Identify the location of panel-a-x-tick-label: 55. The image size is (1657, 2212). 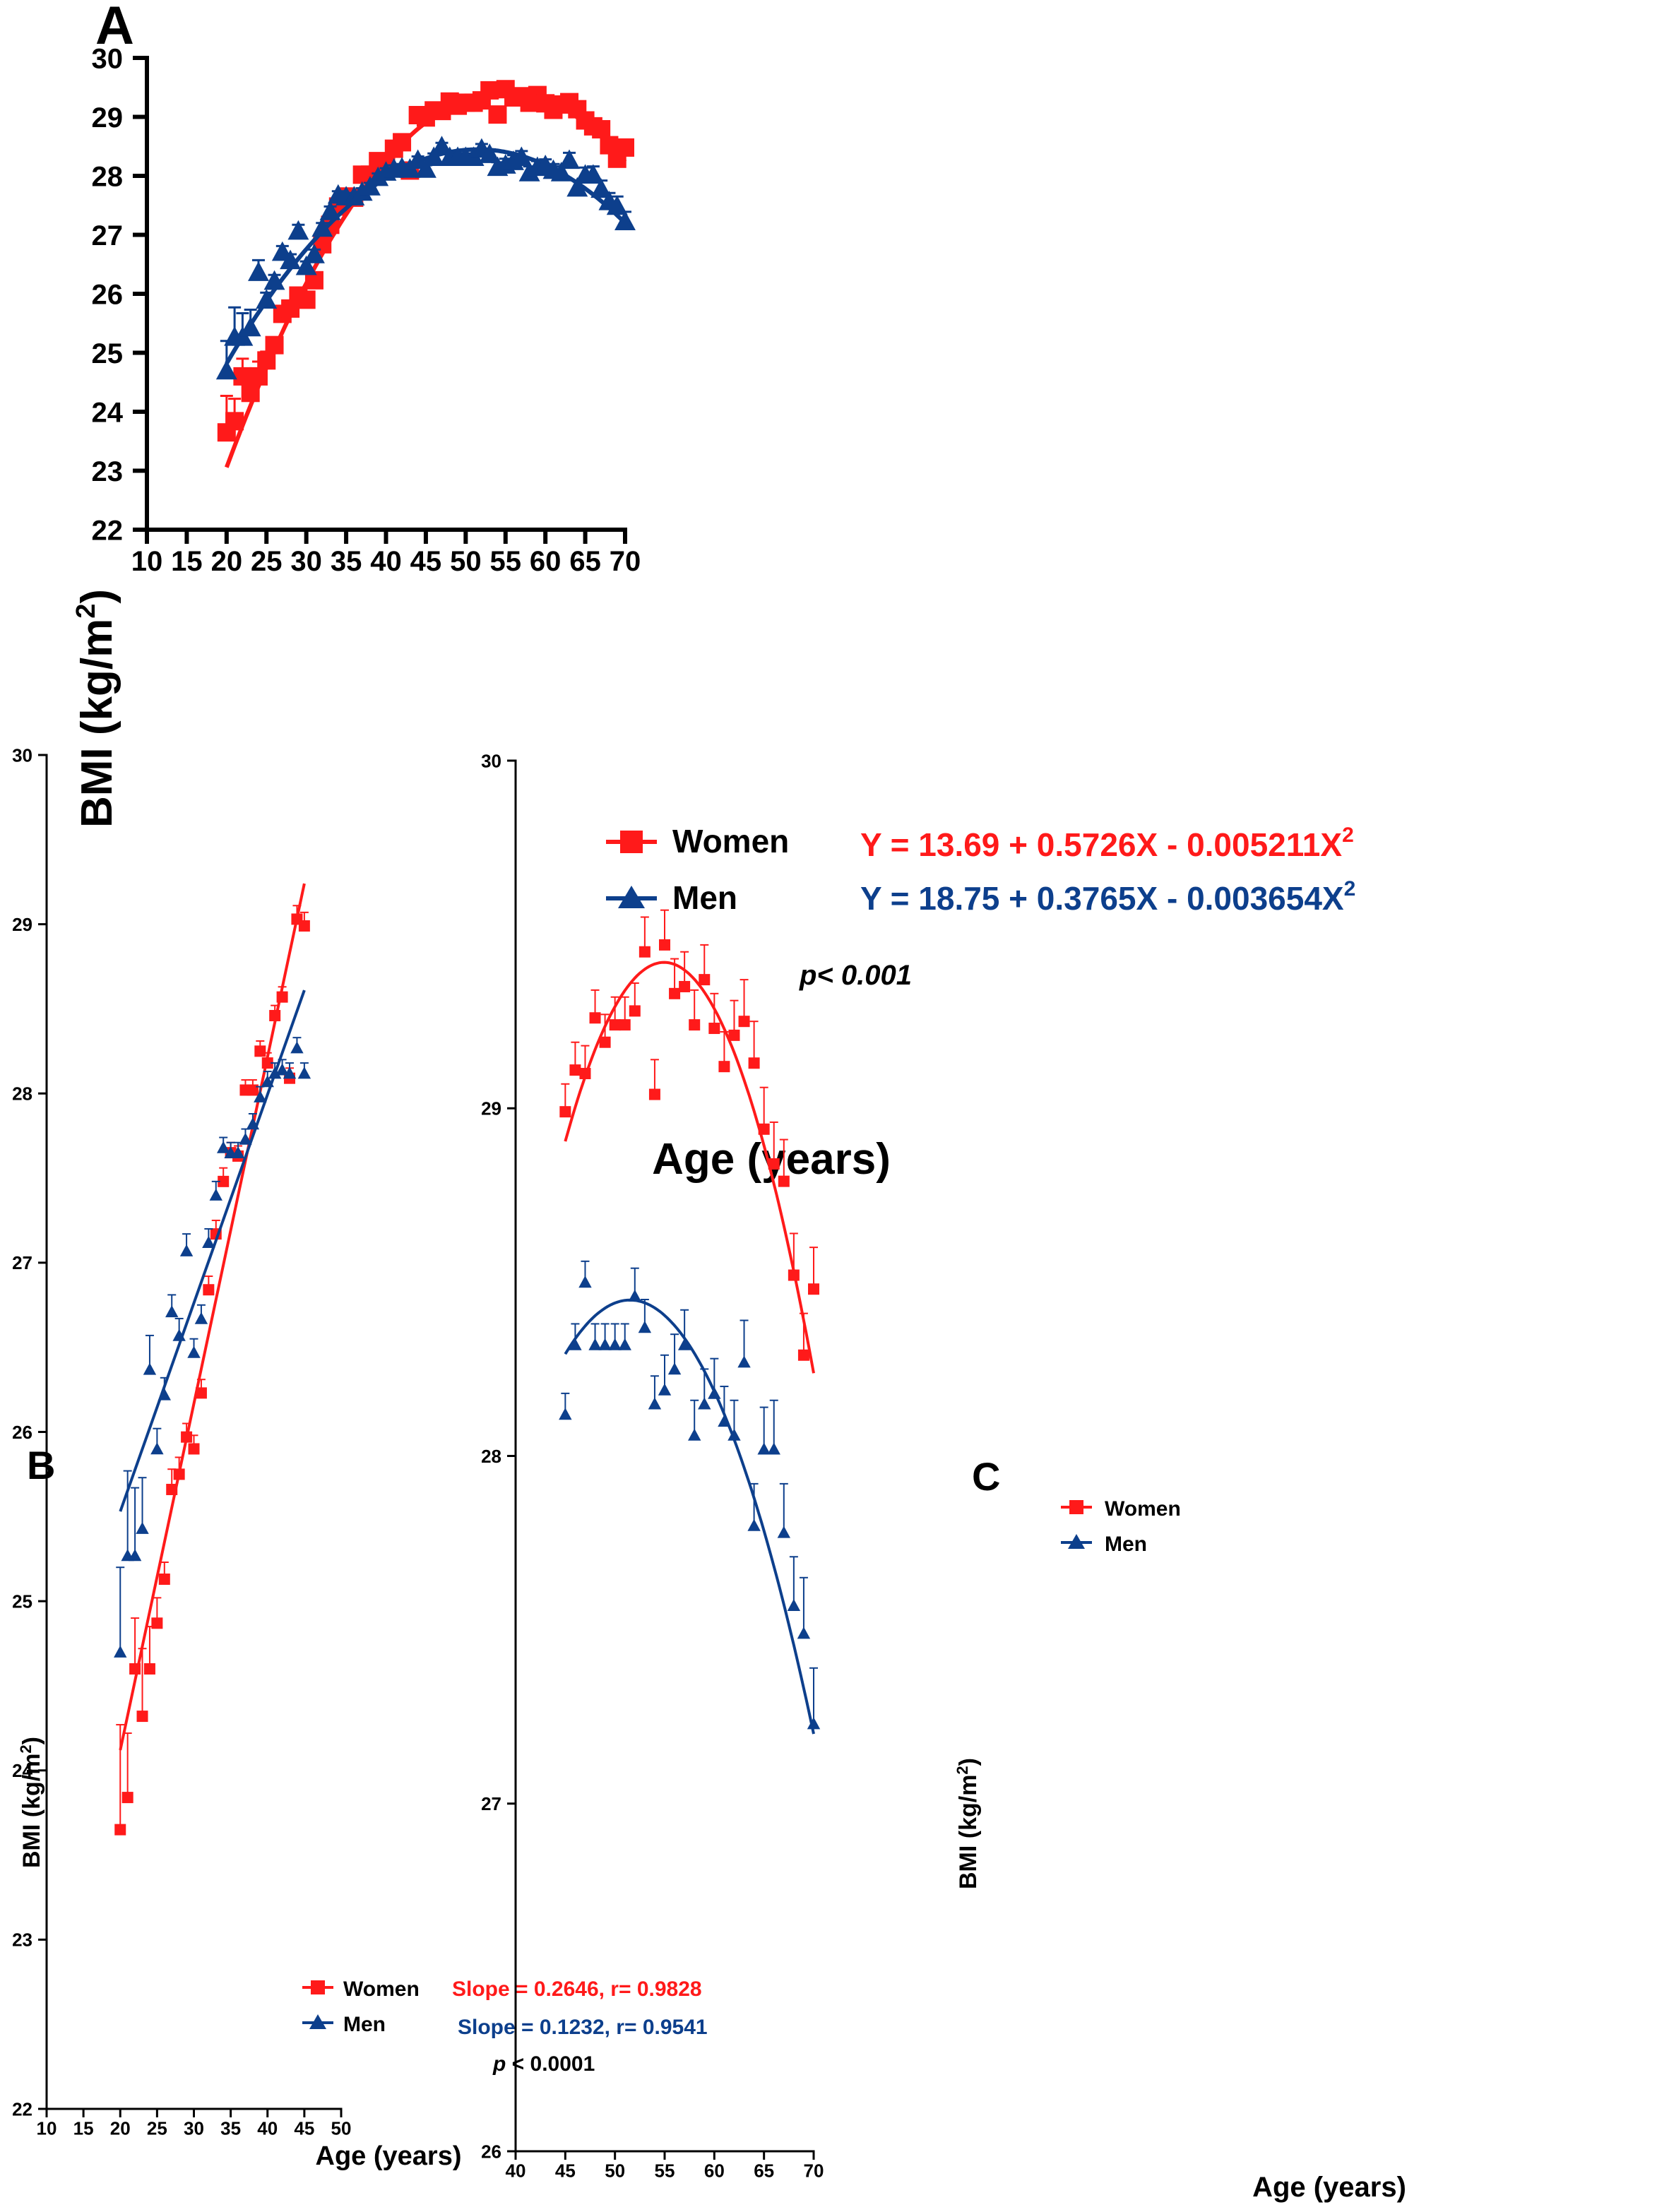
(506, 561).